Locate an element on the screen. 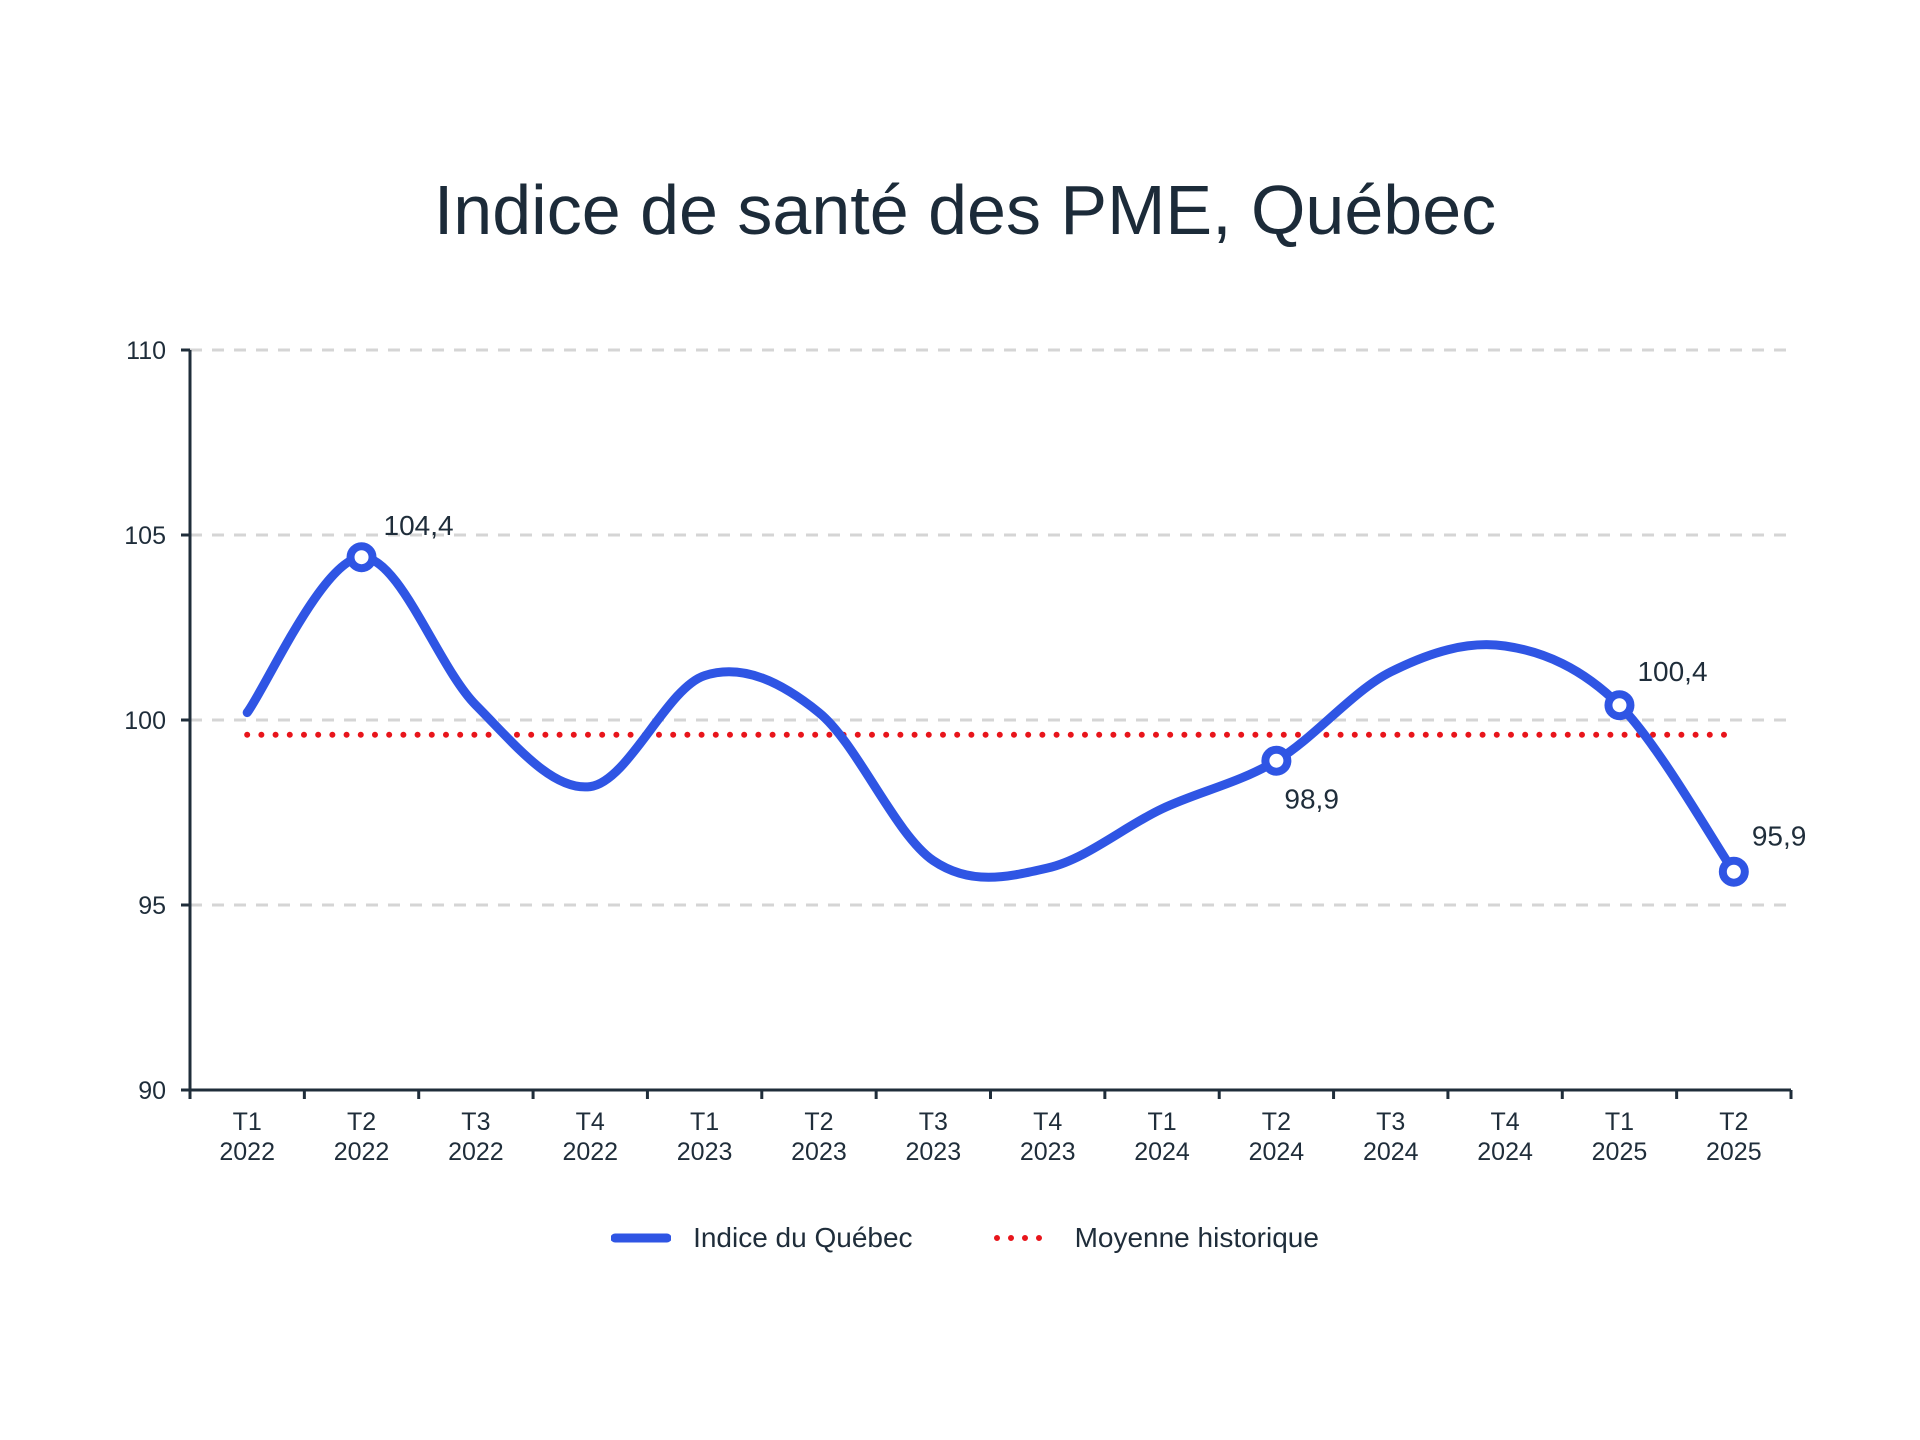  legend-label: Indice du Québec is located at coordinates (803, 1237).